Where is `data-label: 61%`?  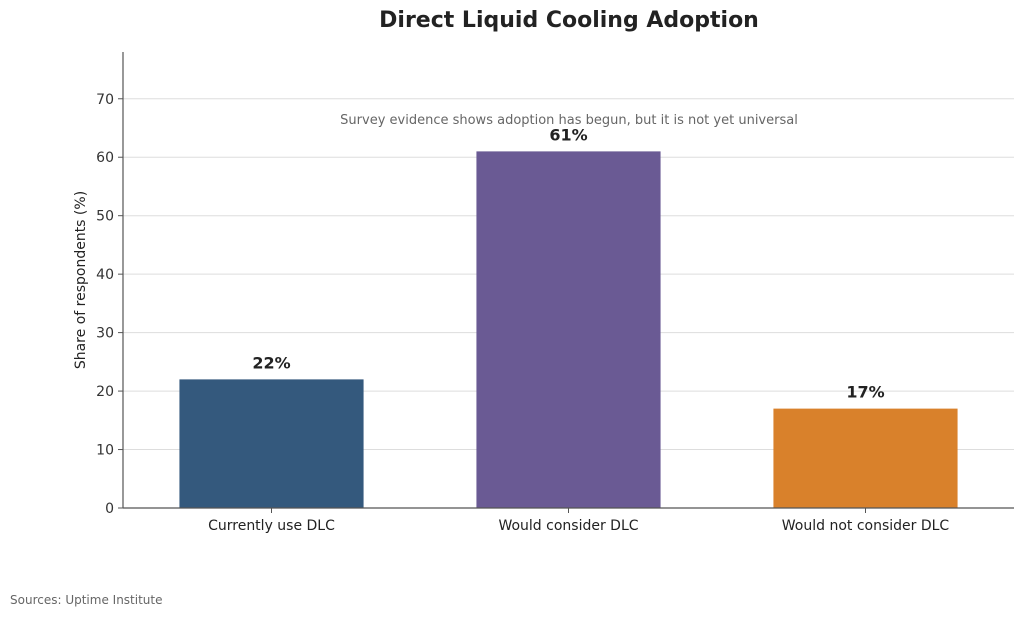
data-label: 61% is located at coordinates (568, 134).